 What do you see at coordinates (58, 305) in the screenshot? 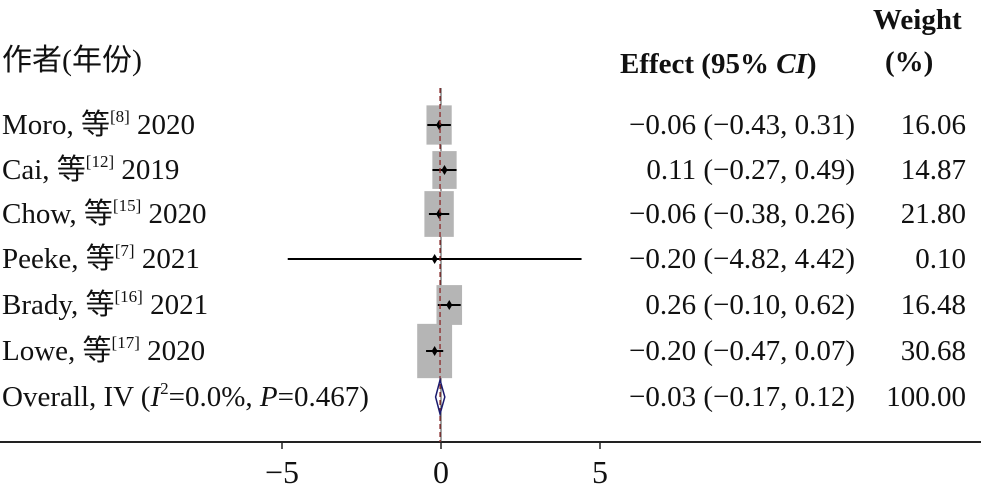
I see `study-name: Brady, 等` at bounding box center [58, 305].